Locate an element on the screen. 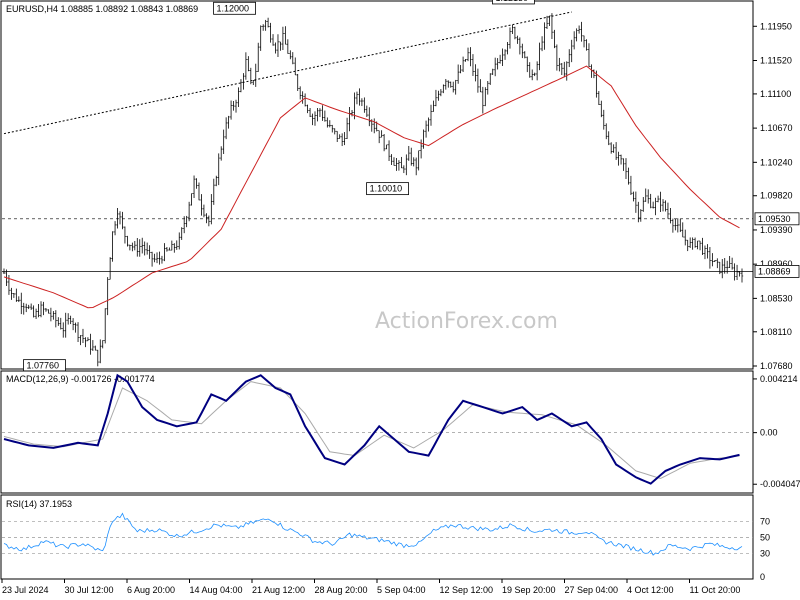  rsi-tick-label: 30 is located at coordinates (765, 553).